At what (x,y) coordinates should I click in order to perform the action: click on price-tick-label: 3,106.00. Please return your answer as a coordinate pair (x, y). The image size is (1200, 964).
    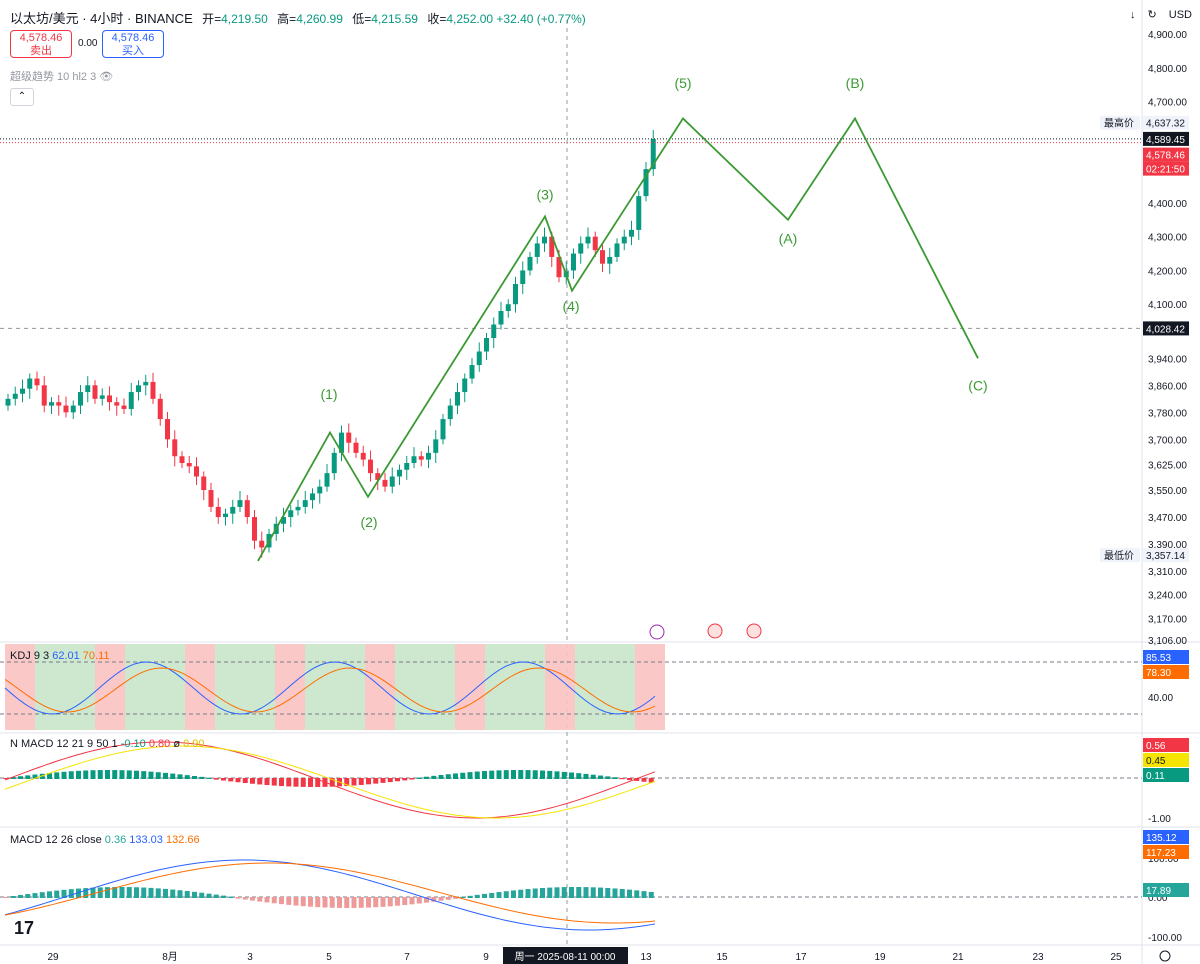
    Looking at the image, I should click on (1167, 641).